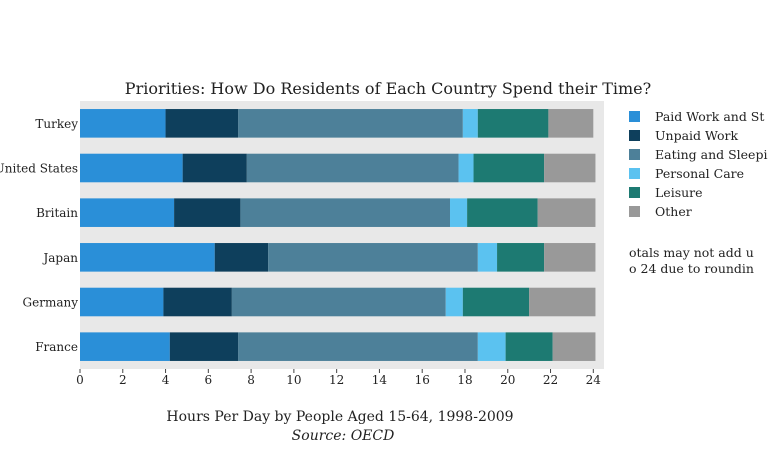  Describe the element at coordinates (293, 380) in the screenshot. I see `x-tick-label: 10` at that location.